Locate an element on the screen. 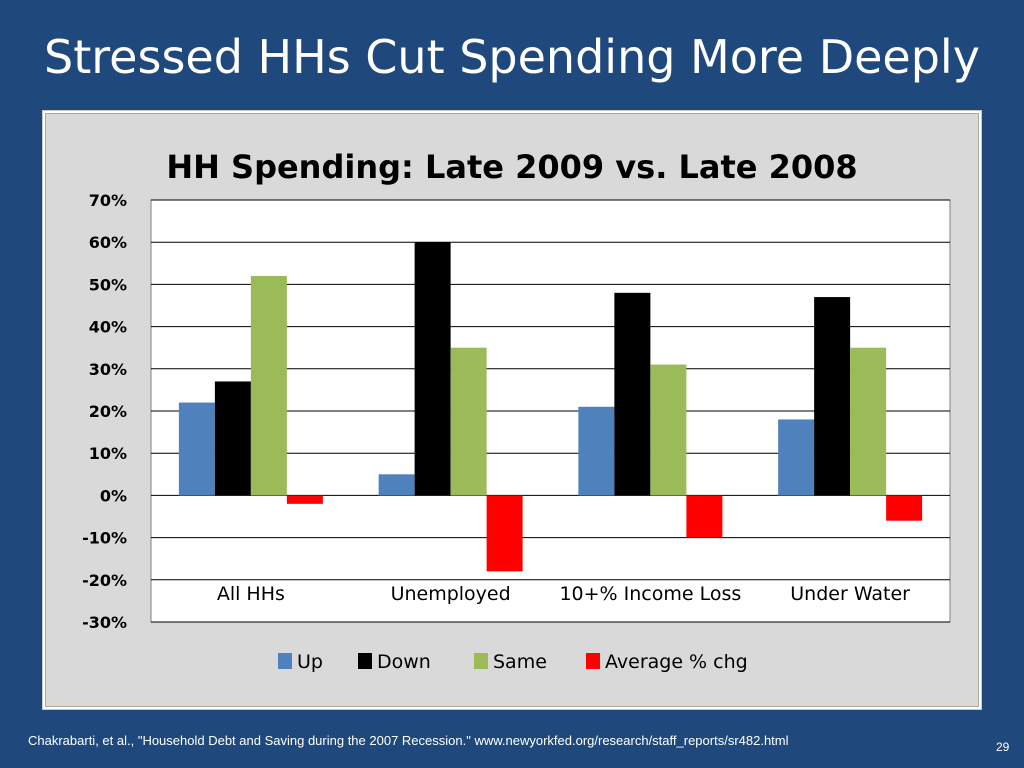 The height and width of the screenshot is (768, 1024). chart-title: HH Spending: Late 2009 vs. Late 2008 is located at coordinates (511, 167).